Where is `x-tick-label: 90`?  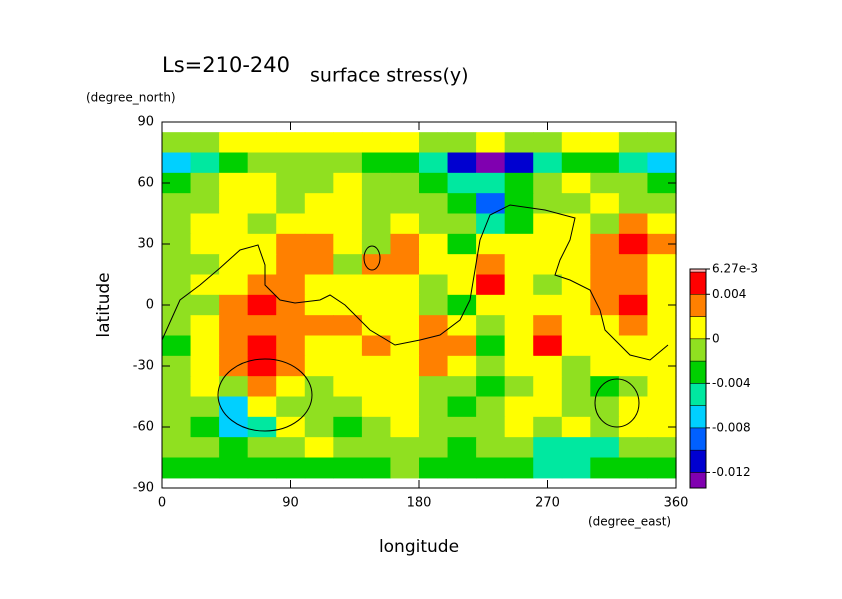 x-tick-label: 90 is located at coordinates (290, 503).